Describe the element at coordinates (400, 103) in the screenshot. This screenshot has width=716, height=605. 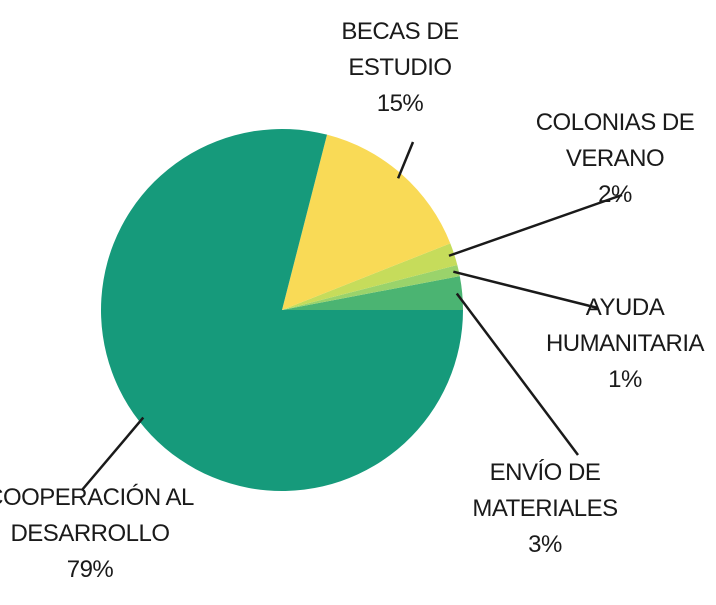
I see `value-label: 15%` at that location.